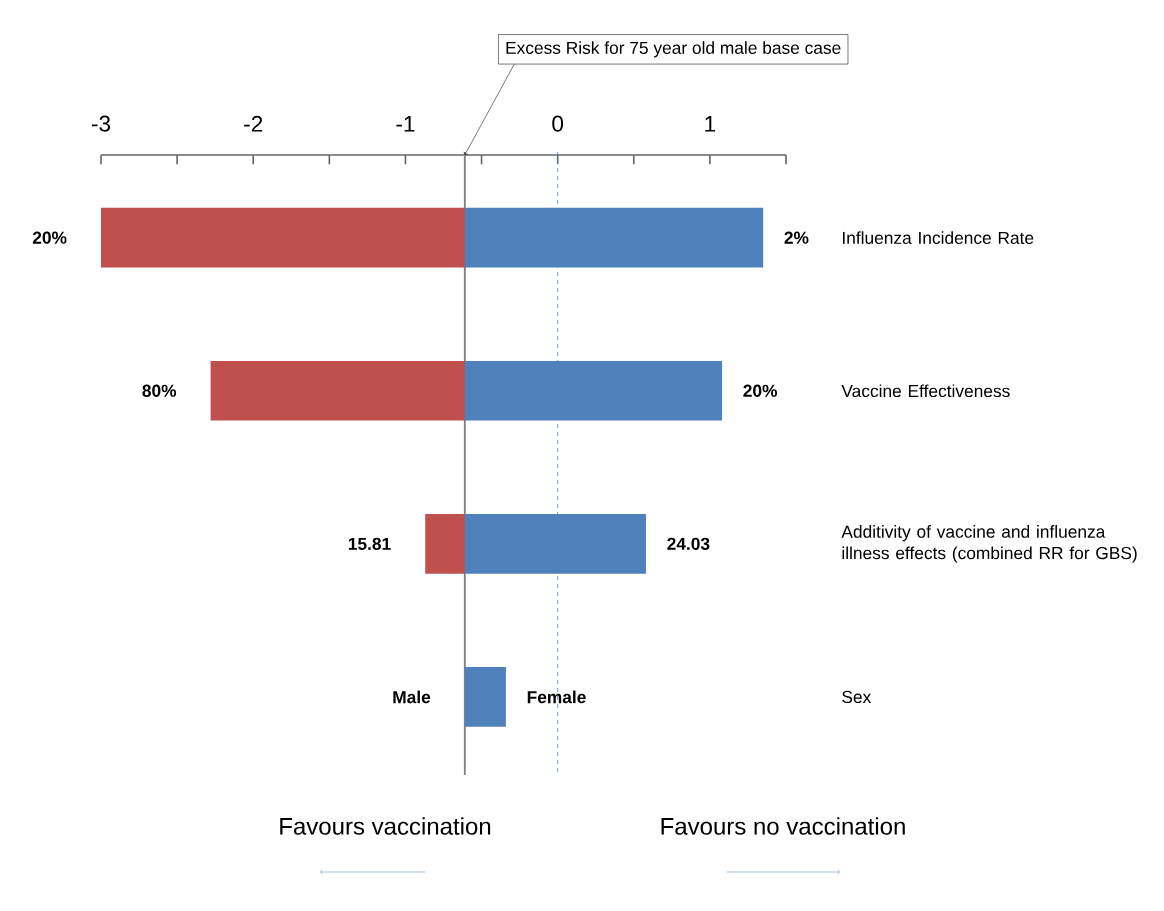 Image resolution: width=1164 pixels, height=911 pixels. Describe the element at coordinates (710, 124) in the screenshot. I see `x-tick-label: 1` at that location.